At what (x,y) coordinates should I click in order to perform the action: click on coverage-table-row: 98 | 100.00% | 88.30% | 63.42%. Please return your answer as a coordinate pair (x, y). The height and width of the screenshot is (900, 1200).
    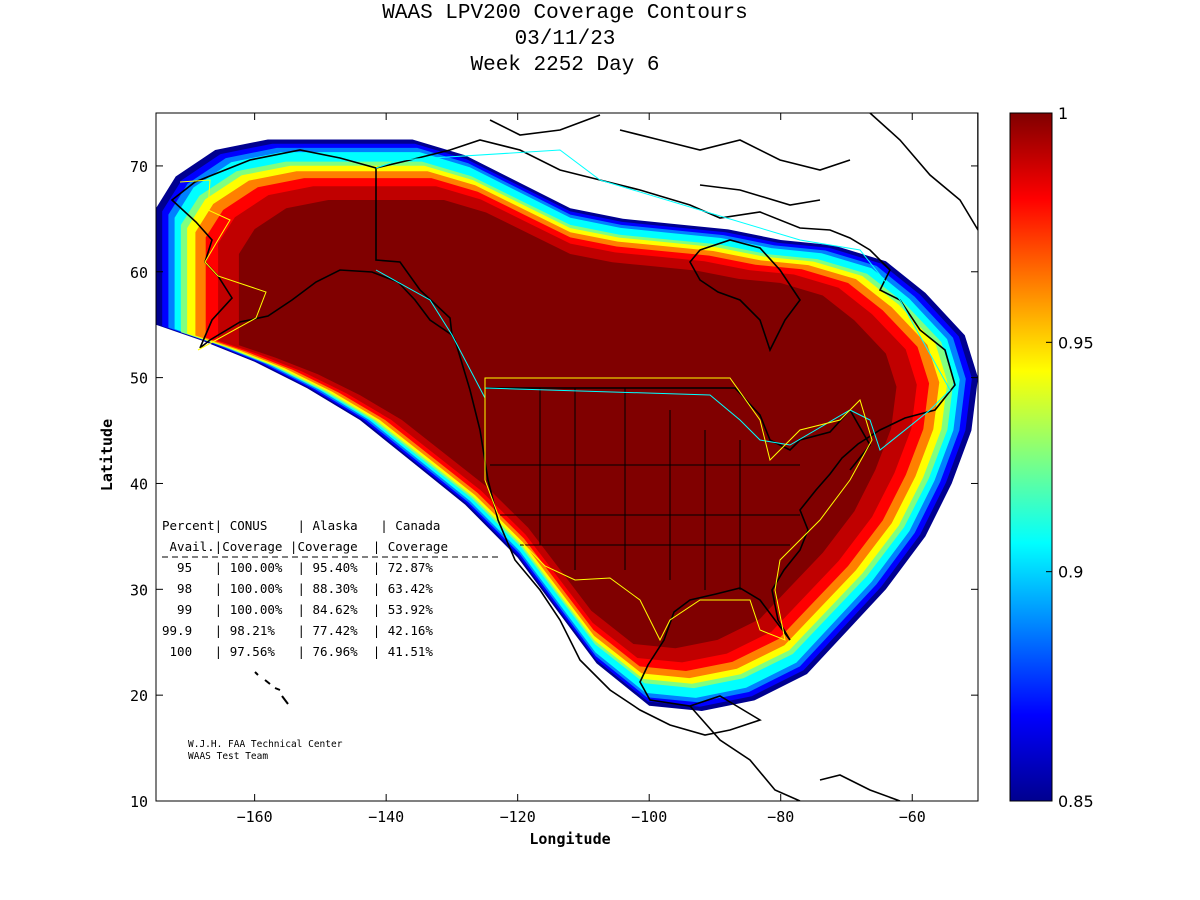
    Looking at the image, I should click on (297, 588).